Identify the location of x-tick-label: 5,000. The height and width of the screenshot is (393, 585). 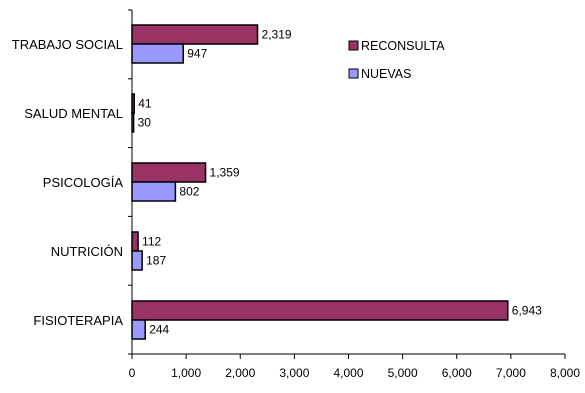
(403, 373).